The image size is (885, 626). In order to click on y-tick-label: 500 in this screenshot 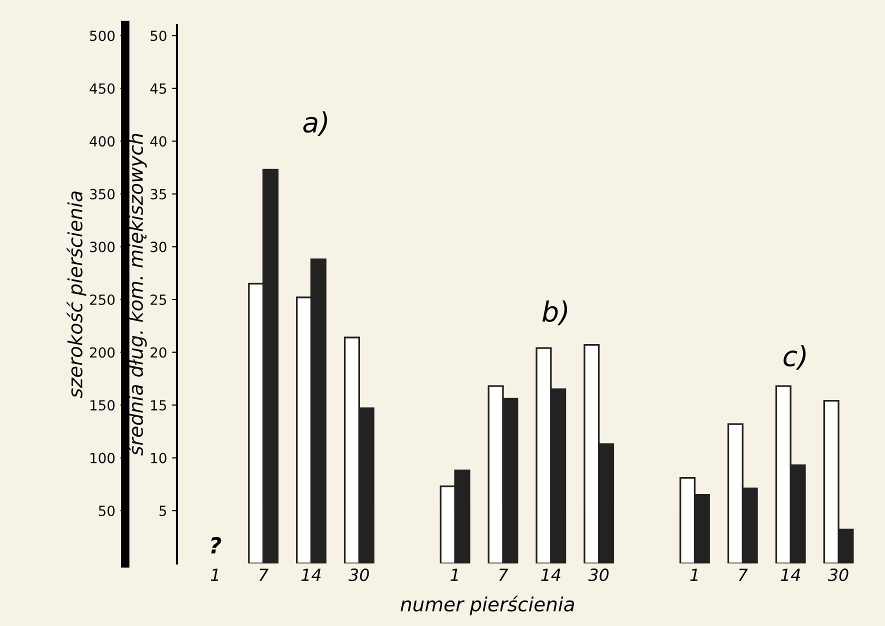, I will do `click(102, 36)`.